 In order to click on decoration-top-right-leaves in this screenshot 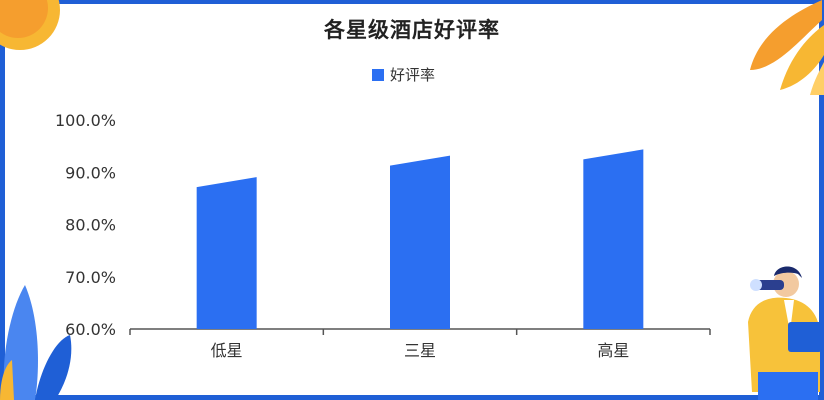, I will do `click(787, 47)`.